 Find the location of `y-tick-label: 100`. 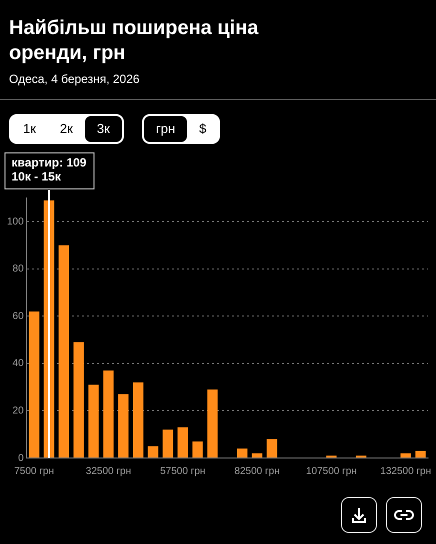

y-tick-label: 100 is located at coordinates (15, 222).